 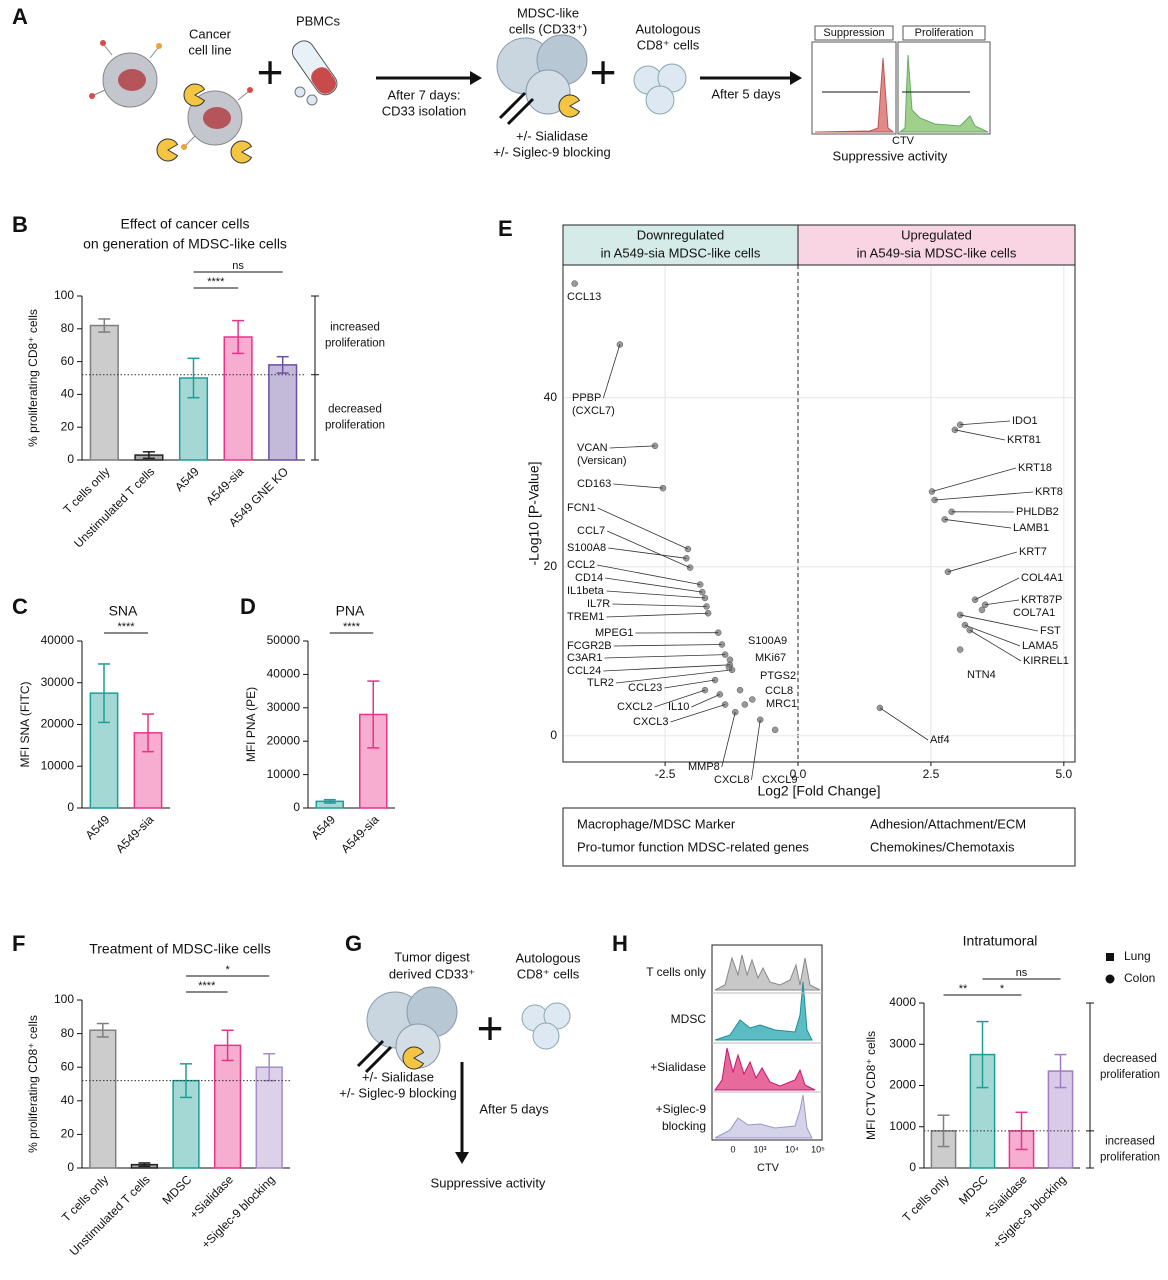 I want to click on label: MDSC-like, so click(x=548, y=12).